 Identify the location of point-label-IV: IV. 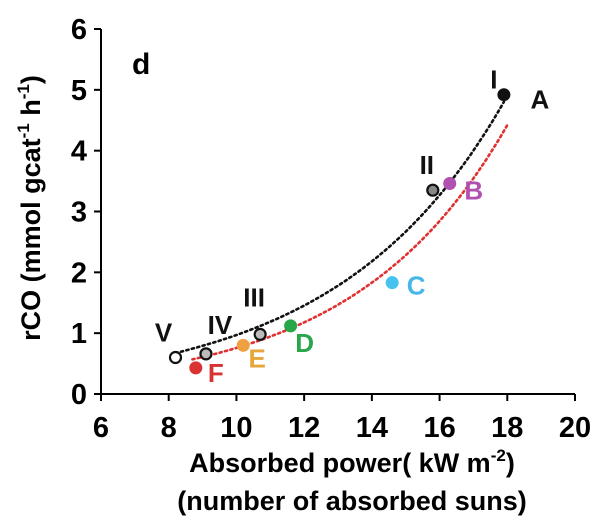
(220, 325).